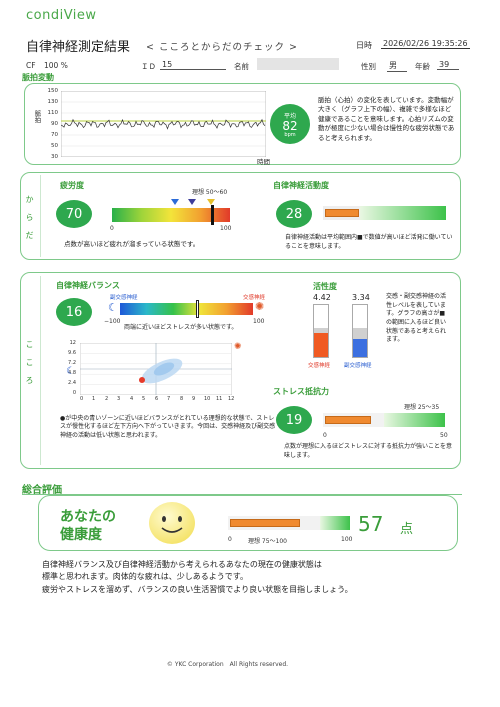  I want to click on karada-divider, so click(40, 216).